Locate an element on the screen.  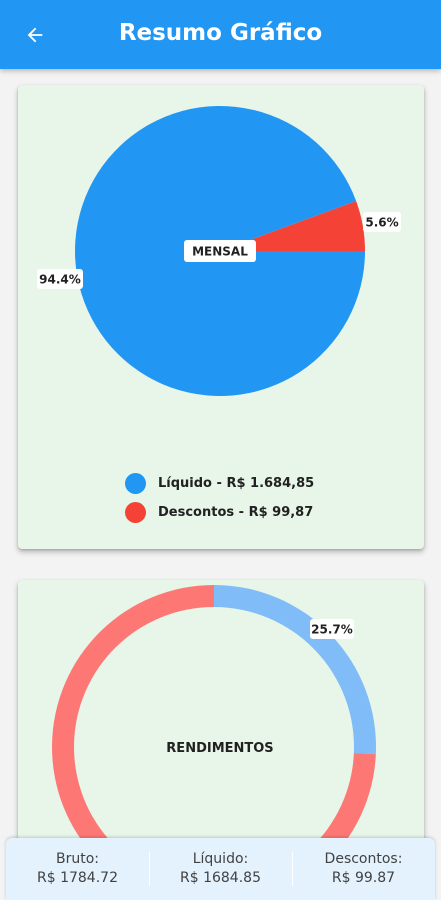
page-title: Resumo Gráfico is located at coordinates (220, 33).